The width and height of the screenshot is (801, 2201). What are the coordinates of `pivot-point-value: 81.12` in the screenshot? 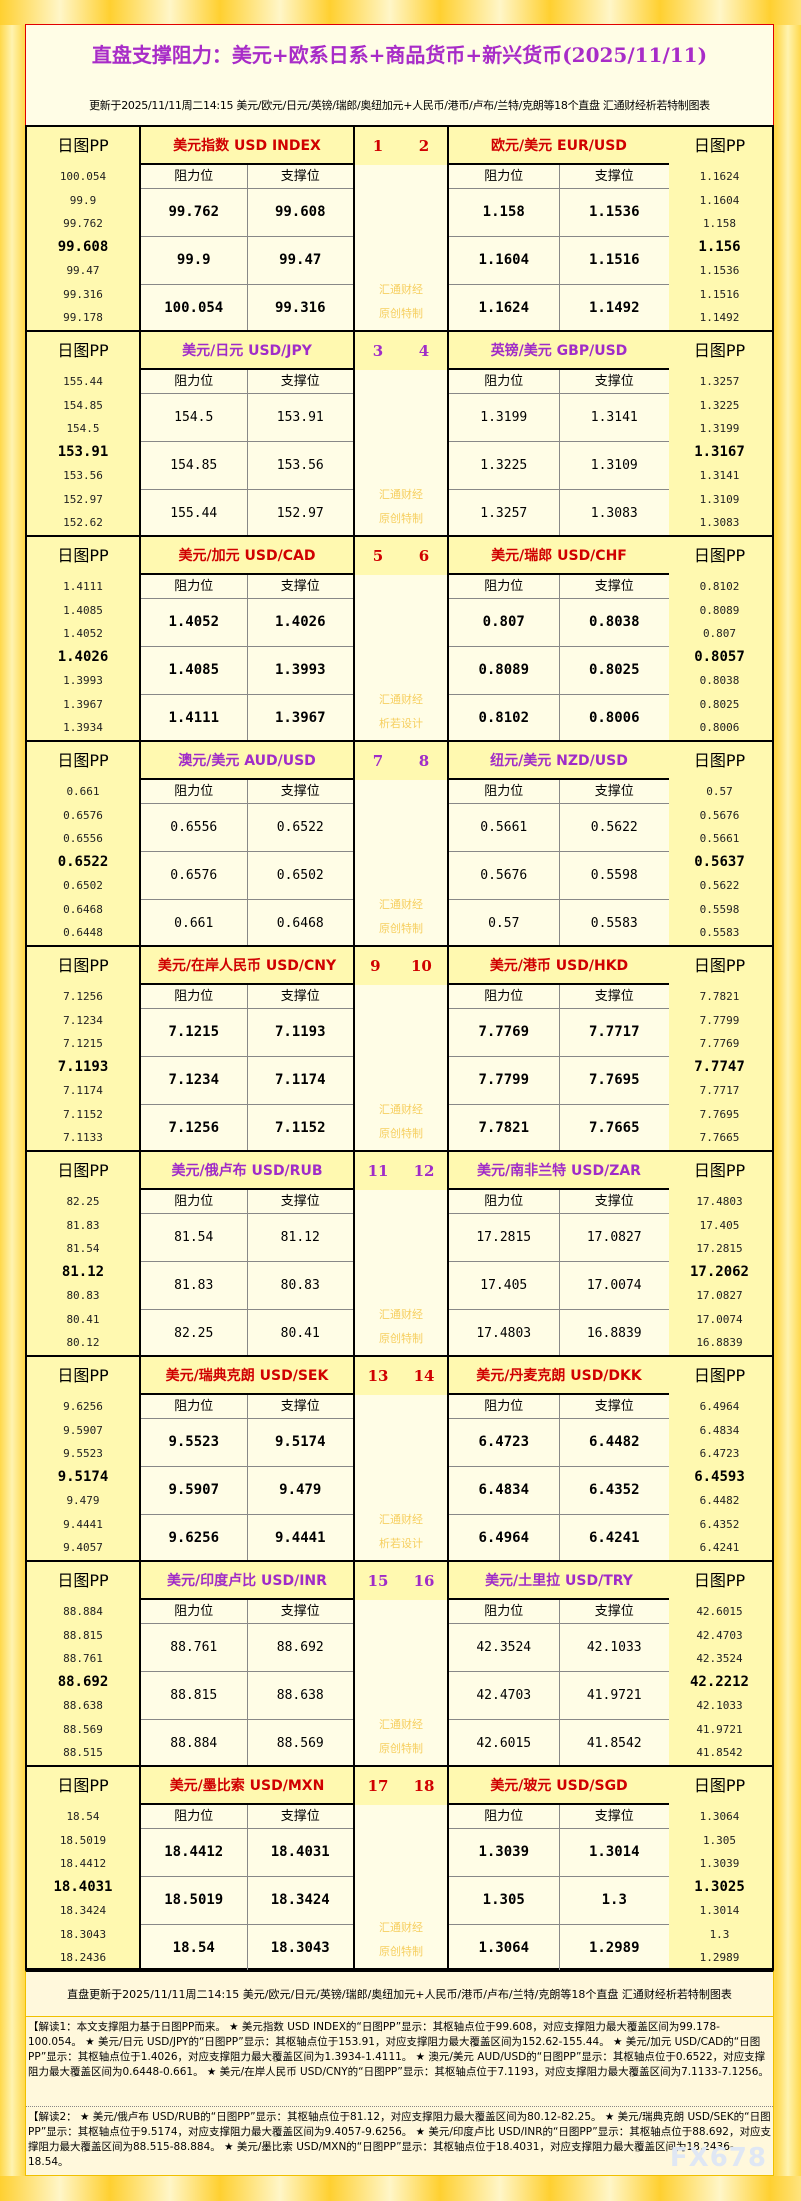 It's located at (83, 1271).